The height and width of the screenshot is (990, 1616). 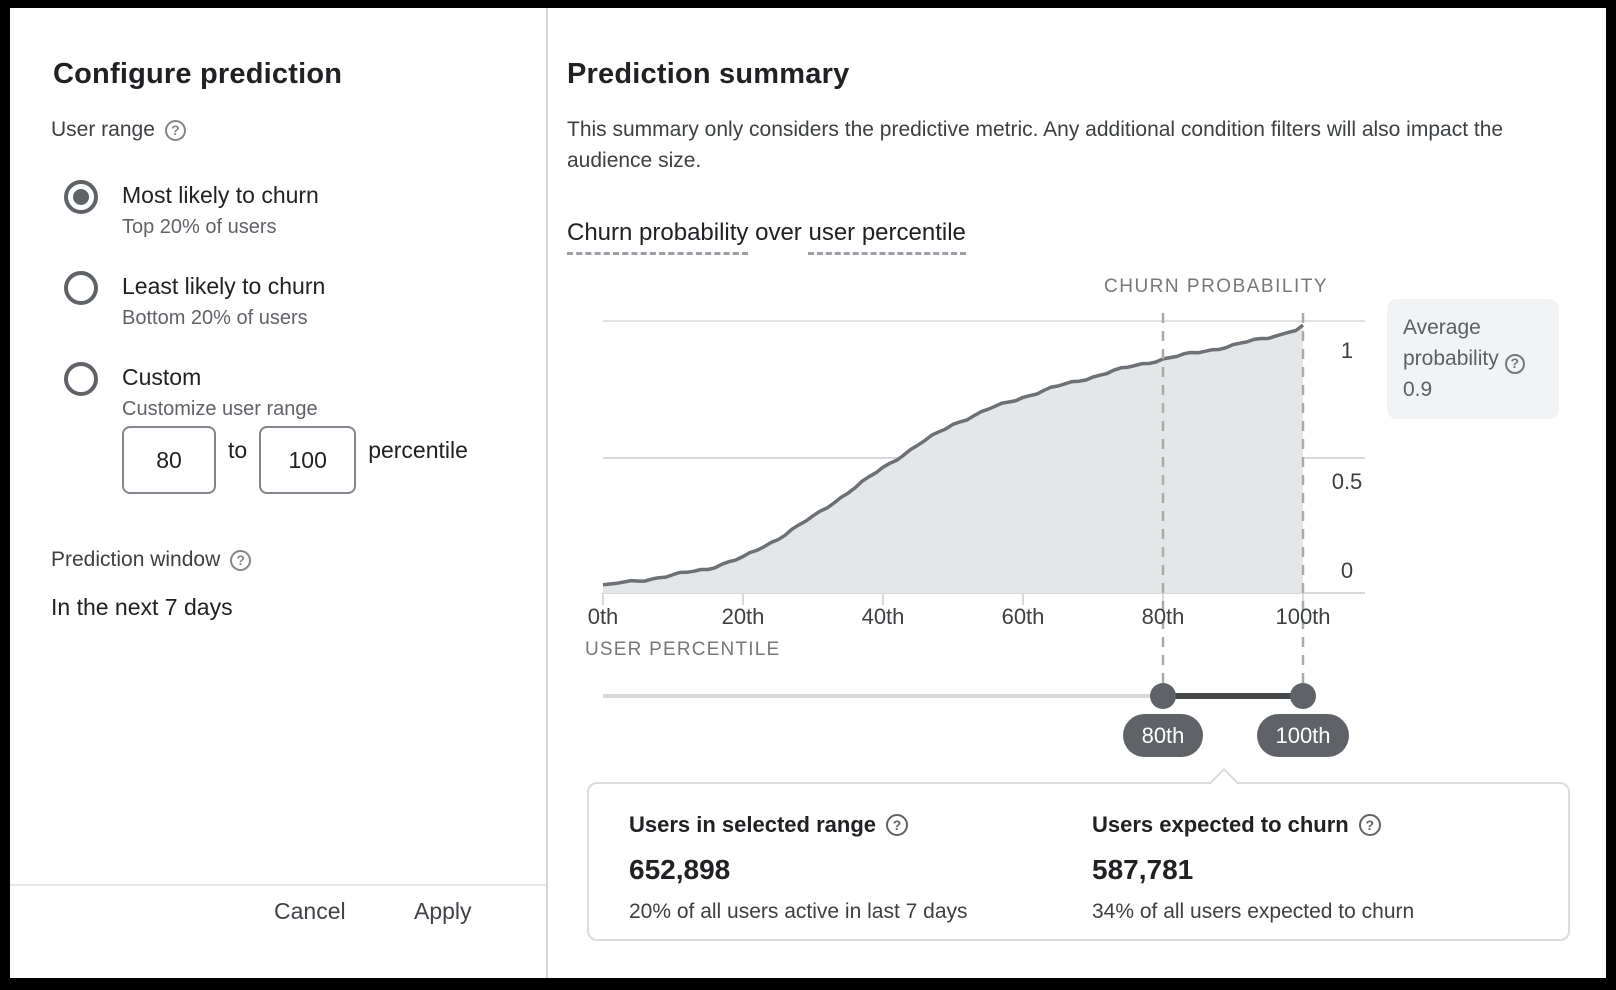 What do you see at coordinates (658, 237) in the screenshot?
I see `metric-term: Churn probability` at bounding box center [658, 237].